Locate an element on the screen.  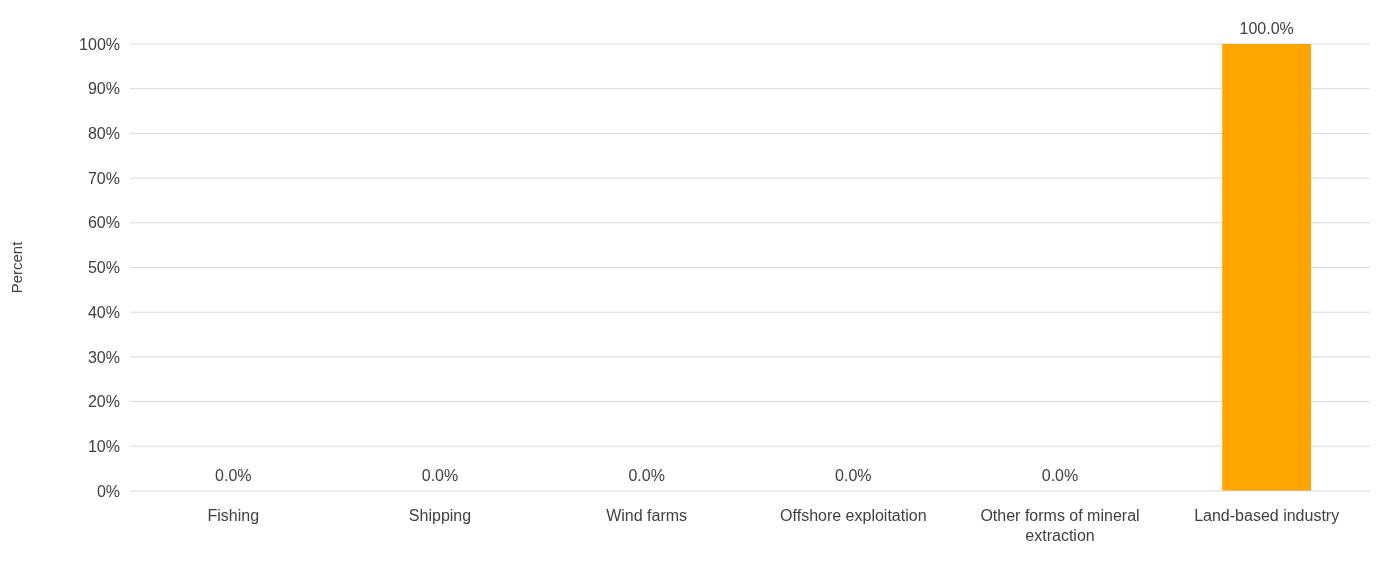
y-tick-label: 20% is located at coordinates (103, 402).